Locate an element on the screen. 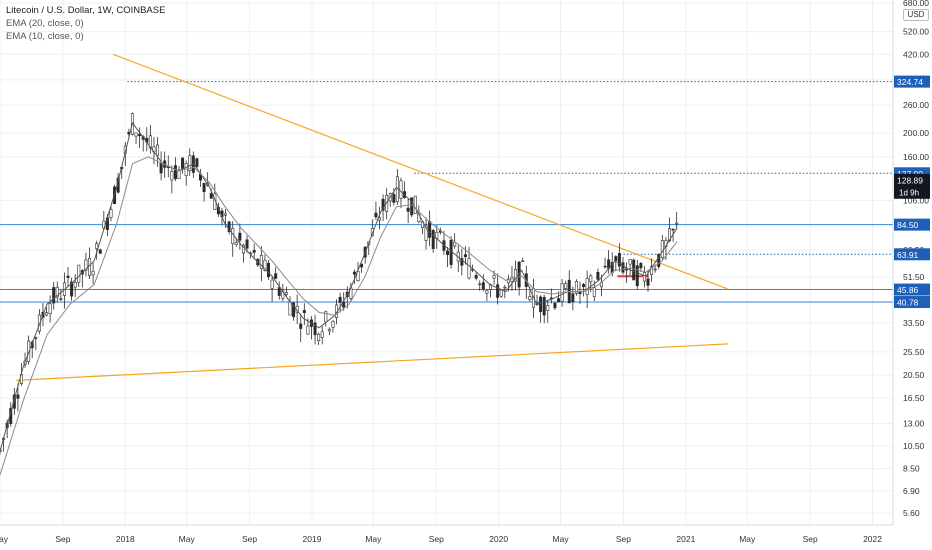 Image resolution: width=932 pixels, height=550 pixels. ema10-legend: EMA (10, close, 0) is located at coordinates (45, 36).